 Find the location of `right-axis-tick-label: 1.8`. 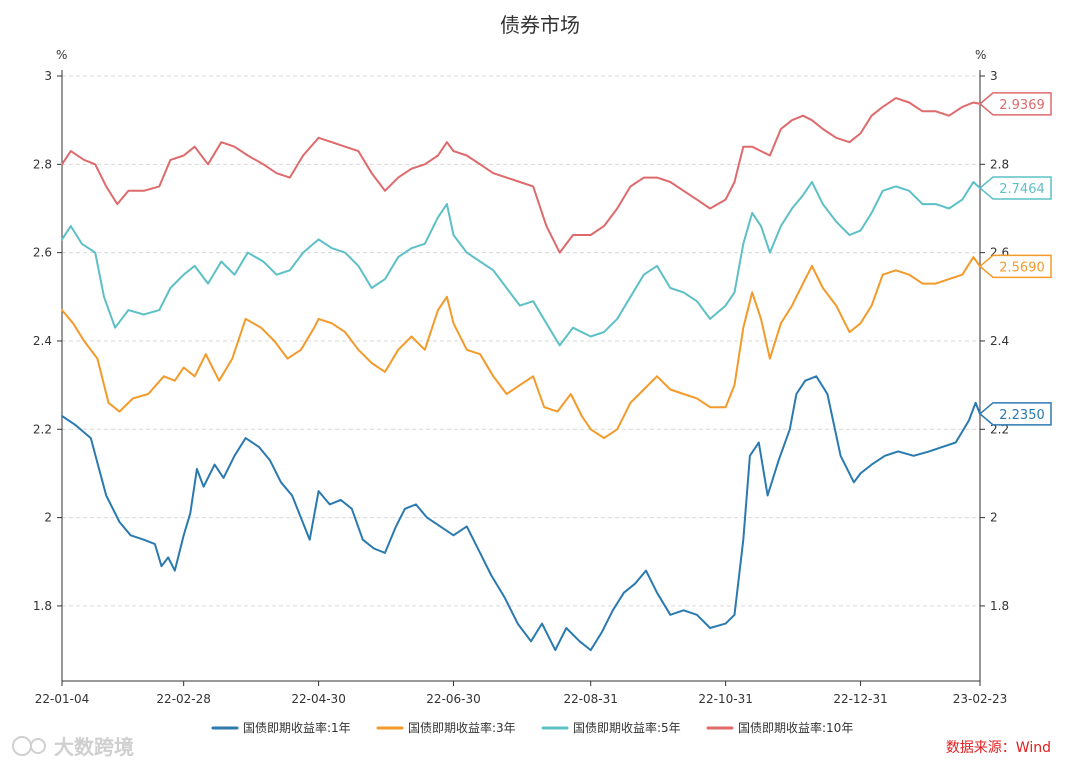

right-axis-tick-label: 1.8 is located at coordinates (999, 606).